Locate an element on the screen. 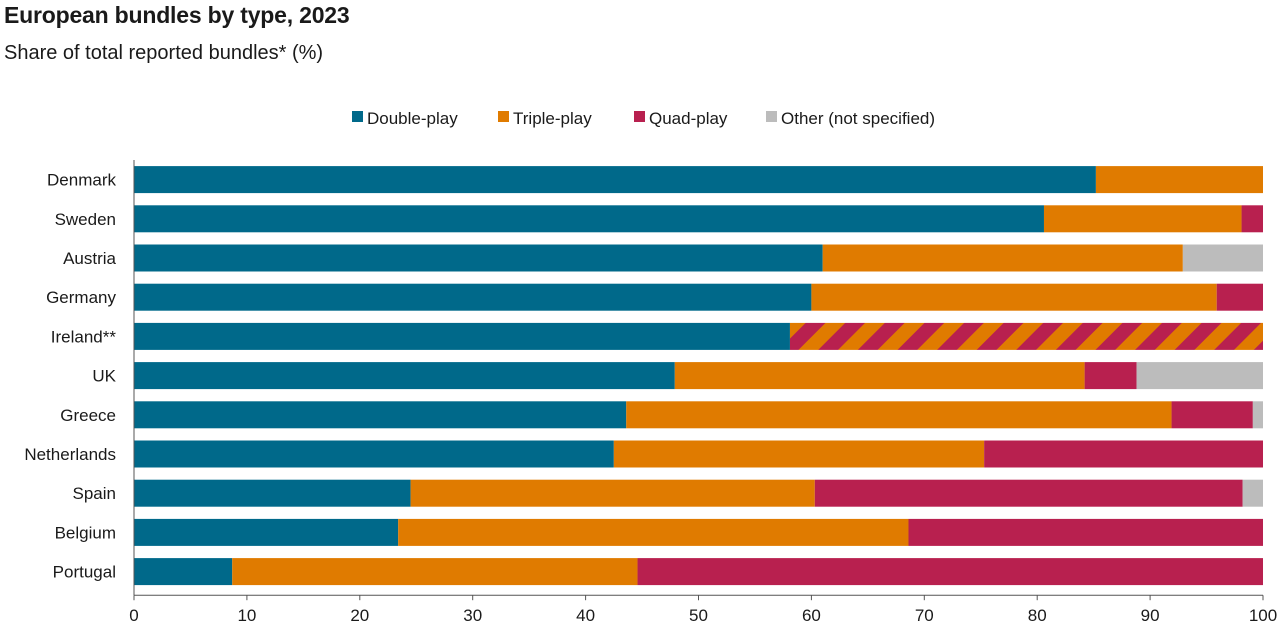  legend-label-quad-play: Quad-play is located at coordinates (688, 118).